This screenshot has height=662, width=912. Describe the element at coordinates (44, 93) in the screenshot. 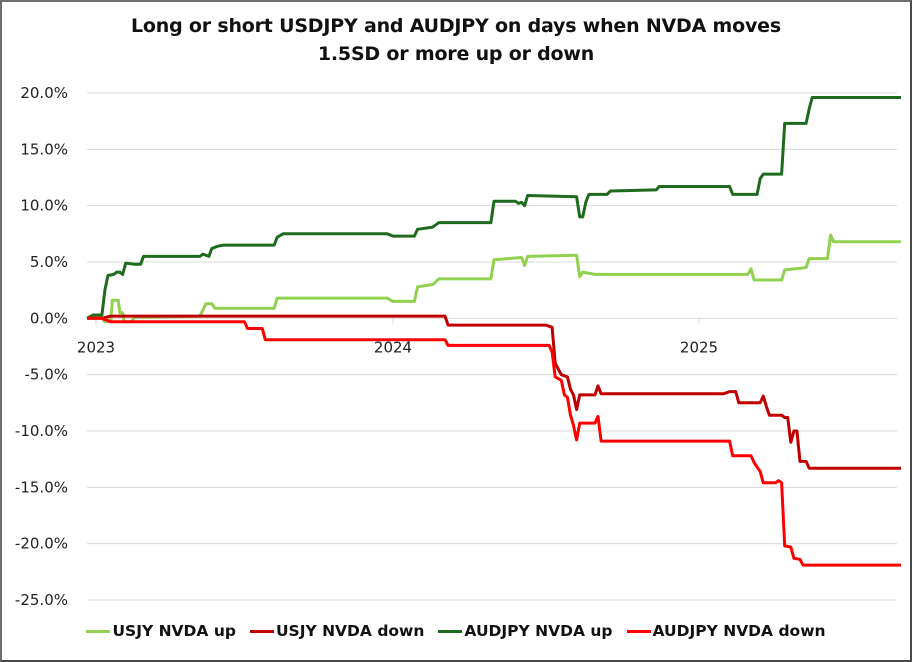

I see `y-tick-label: 20.0%` at that location.